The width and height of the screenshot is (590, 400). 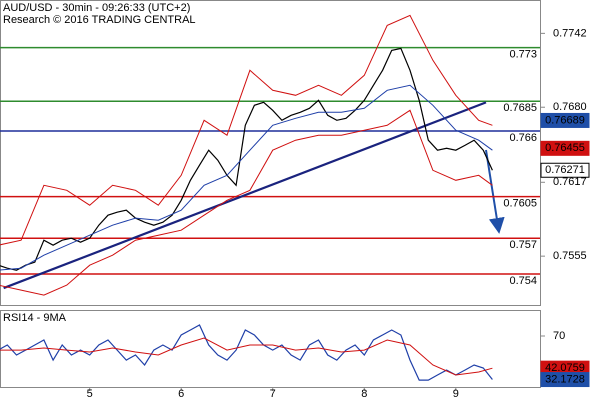 What do you see at coordinates (99, 20) in the screenshot?
I see `chart-subtitle: Research © 2016 TRADING CENTRAL` at bounding box center [99, 20].